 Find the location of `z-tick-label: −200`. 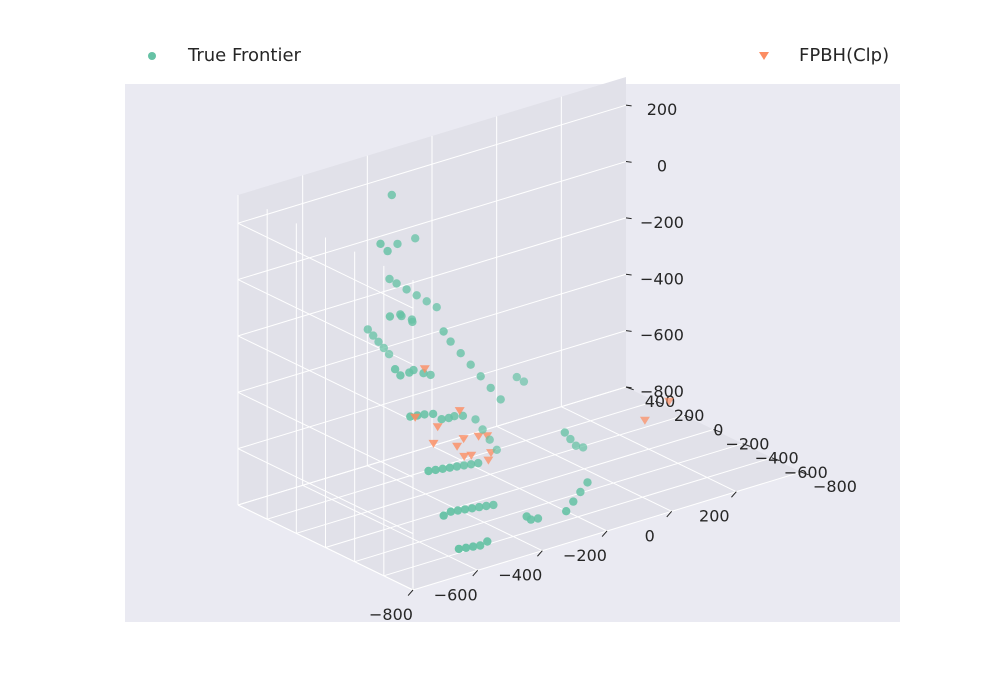

z-tick-label: −200 is located at coordinates (662, 222).